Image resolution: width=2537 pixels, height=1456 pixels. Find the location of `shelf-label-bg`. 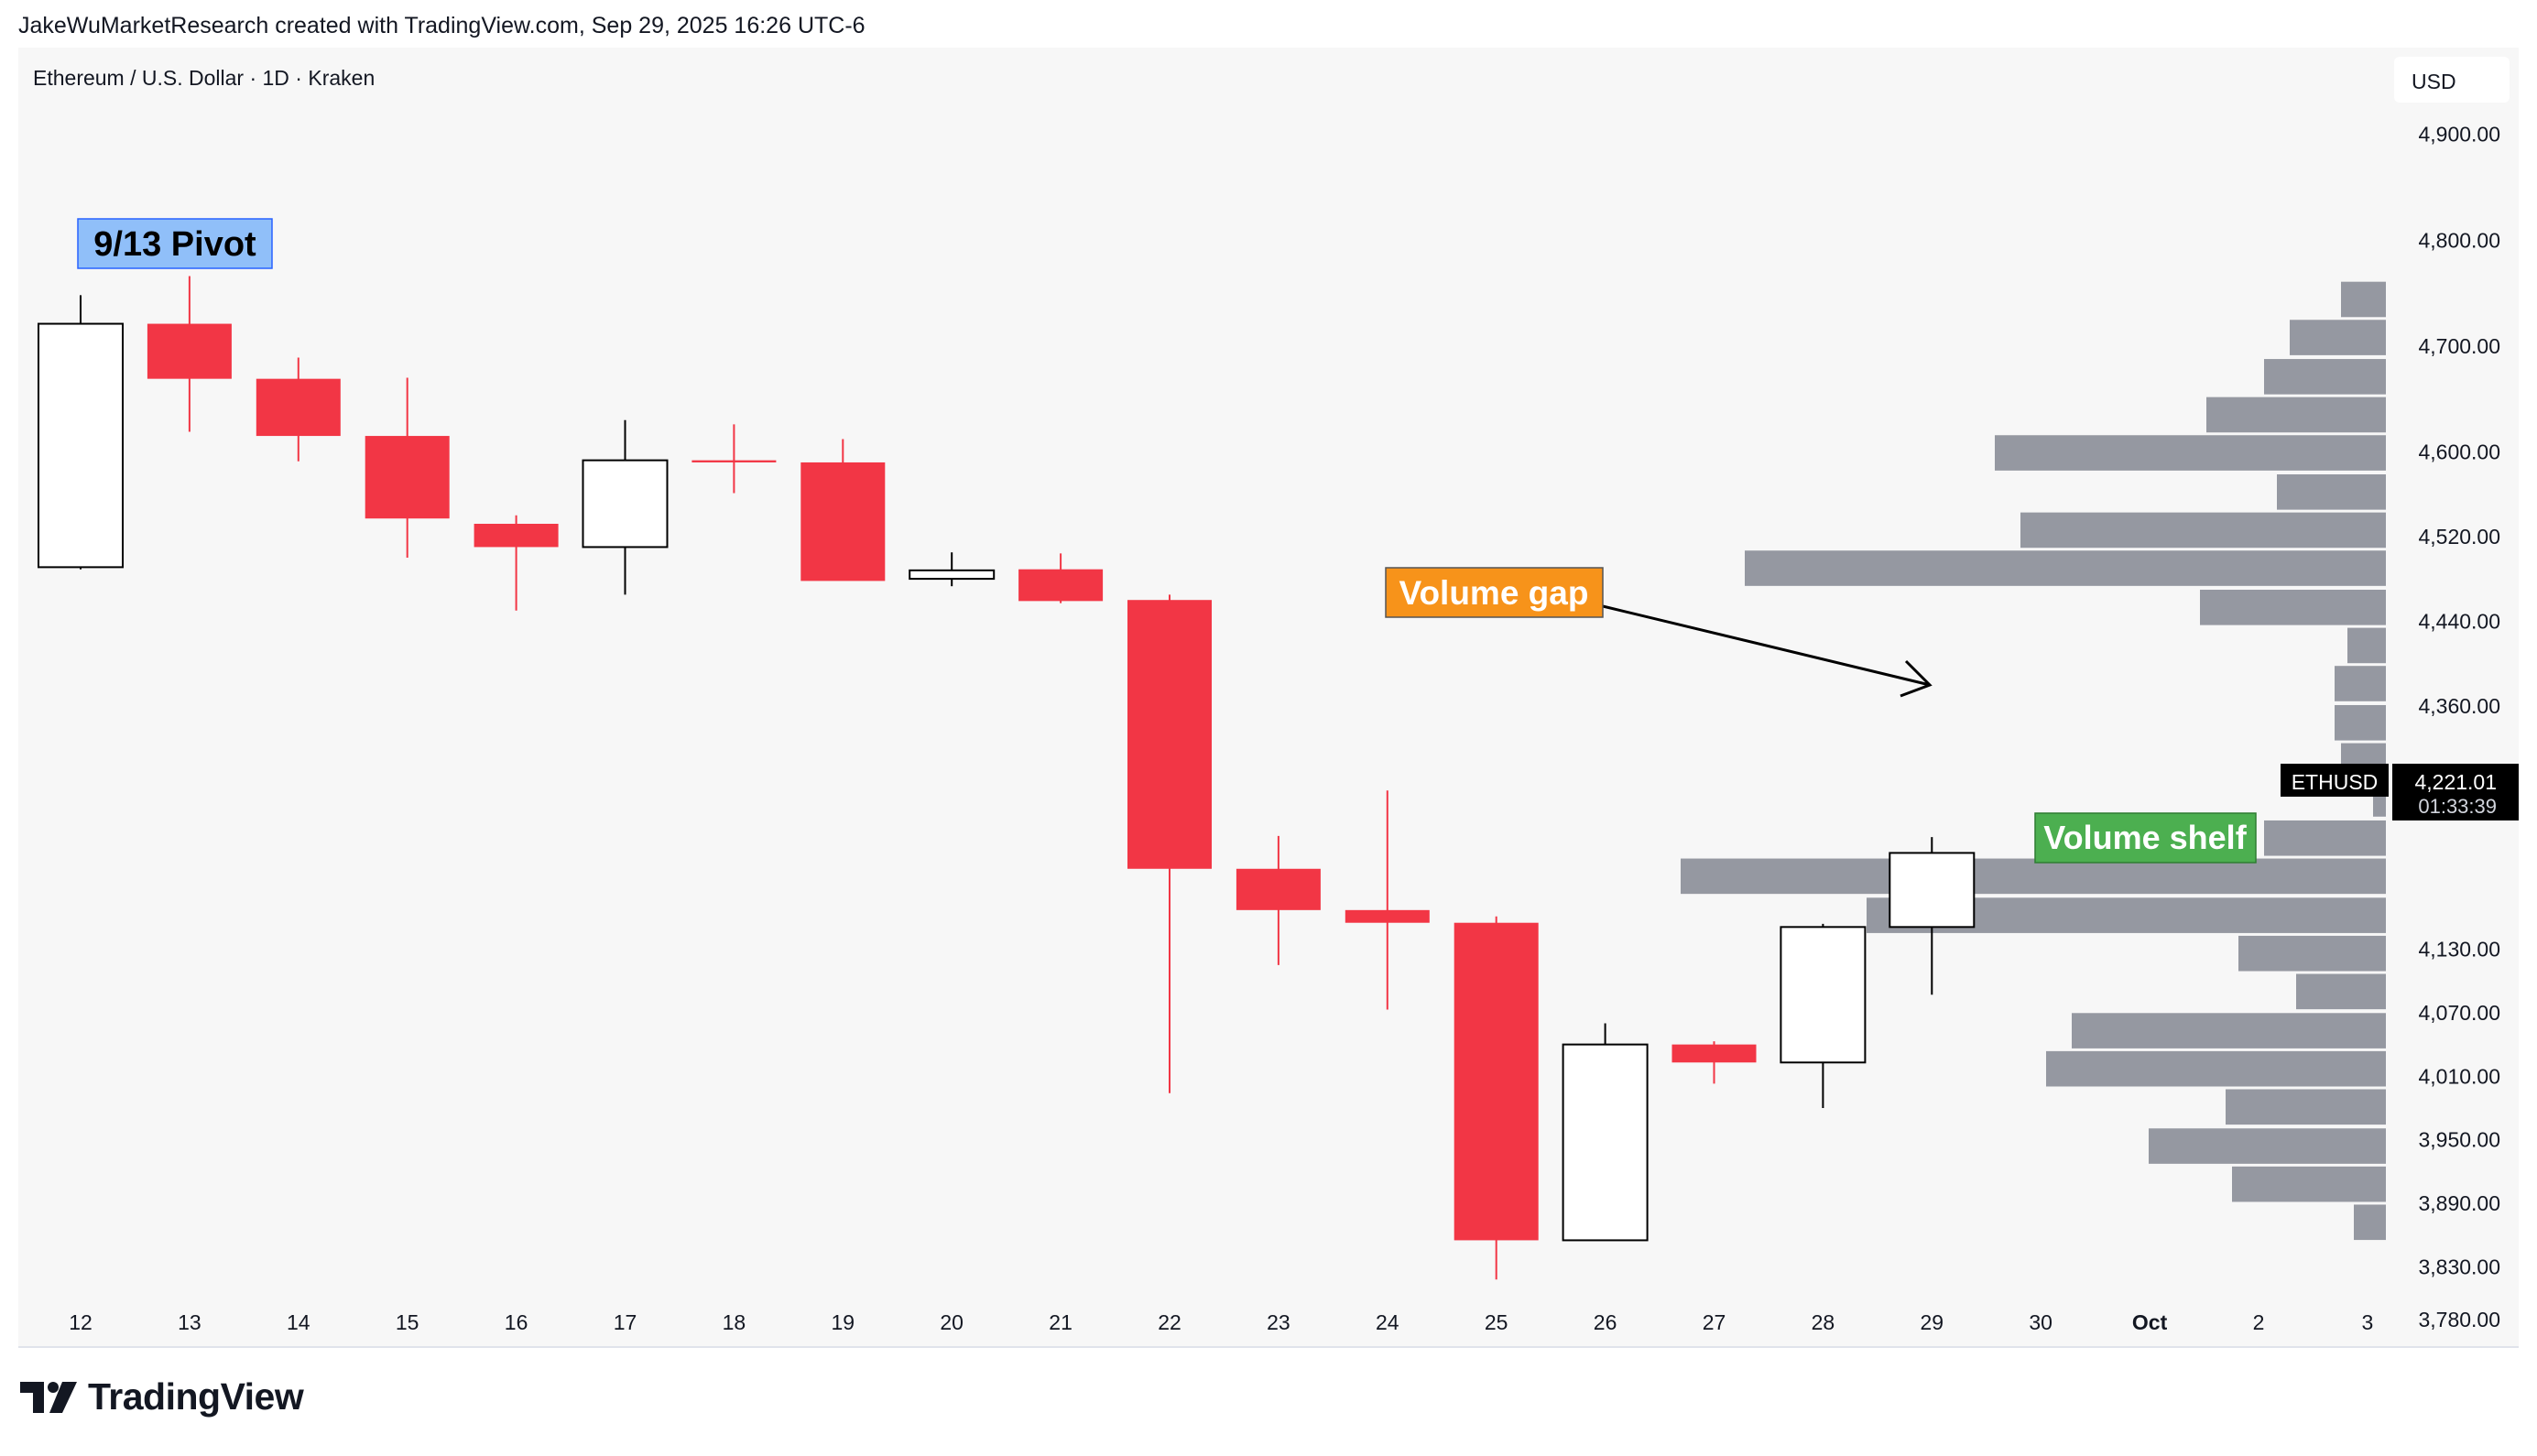

shelf-label-bg is located at coordinates (2145, 838).